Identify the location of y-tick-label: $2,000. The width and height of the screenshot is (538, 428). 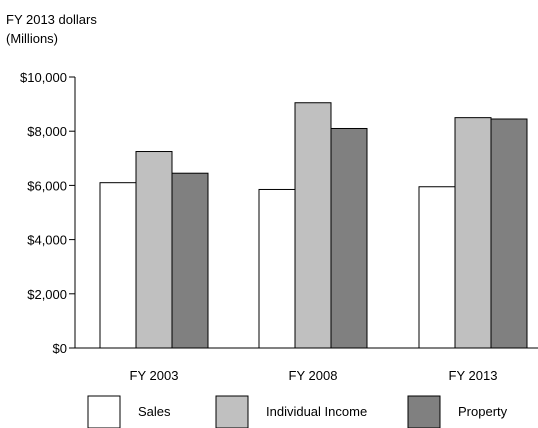
(47, 294).